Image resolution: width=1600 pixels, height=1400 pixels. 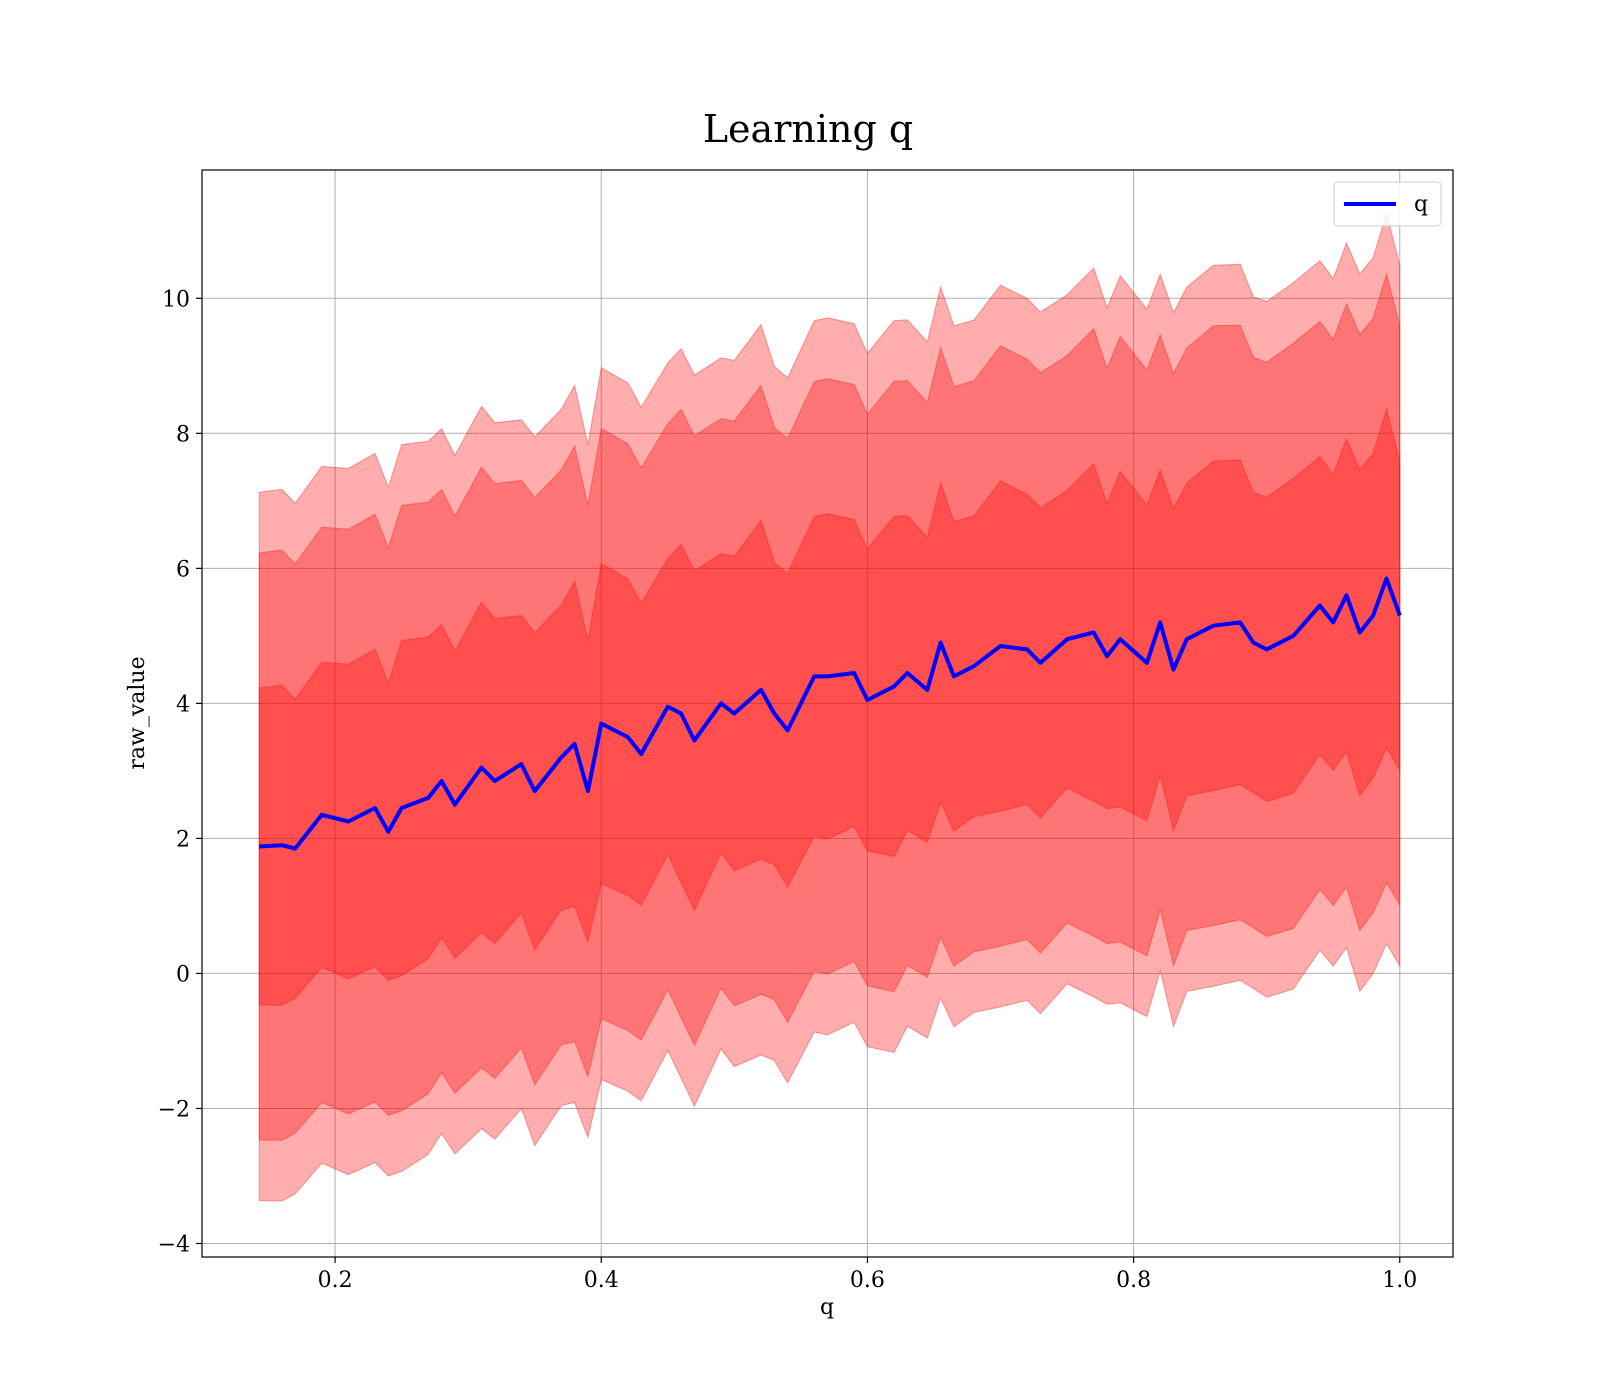 I want to click on x-tick-label: 0.2, so click(x=335, y=1280).